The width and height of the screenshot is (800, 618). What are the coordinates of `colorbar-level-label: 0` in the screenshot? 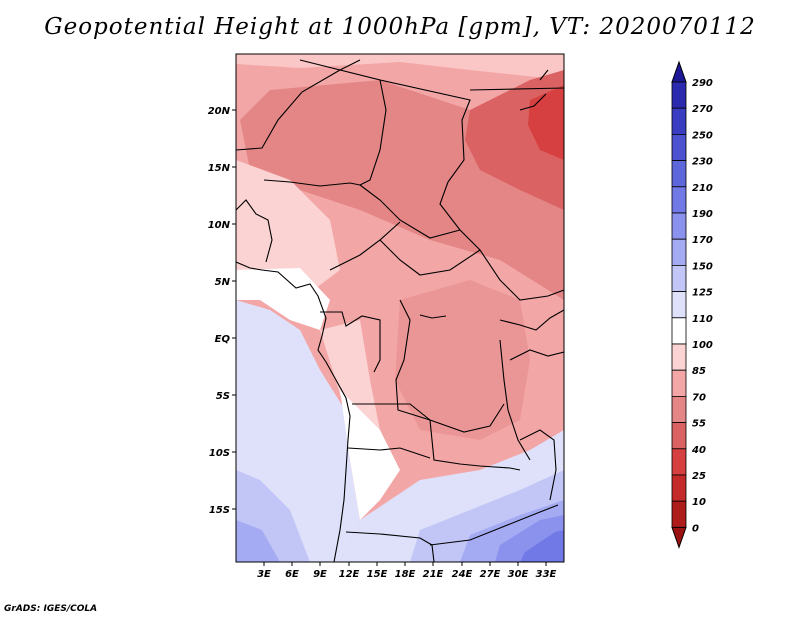 It's located at (695, 528).